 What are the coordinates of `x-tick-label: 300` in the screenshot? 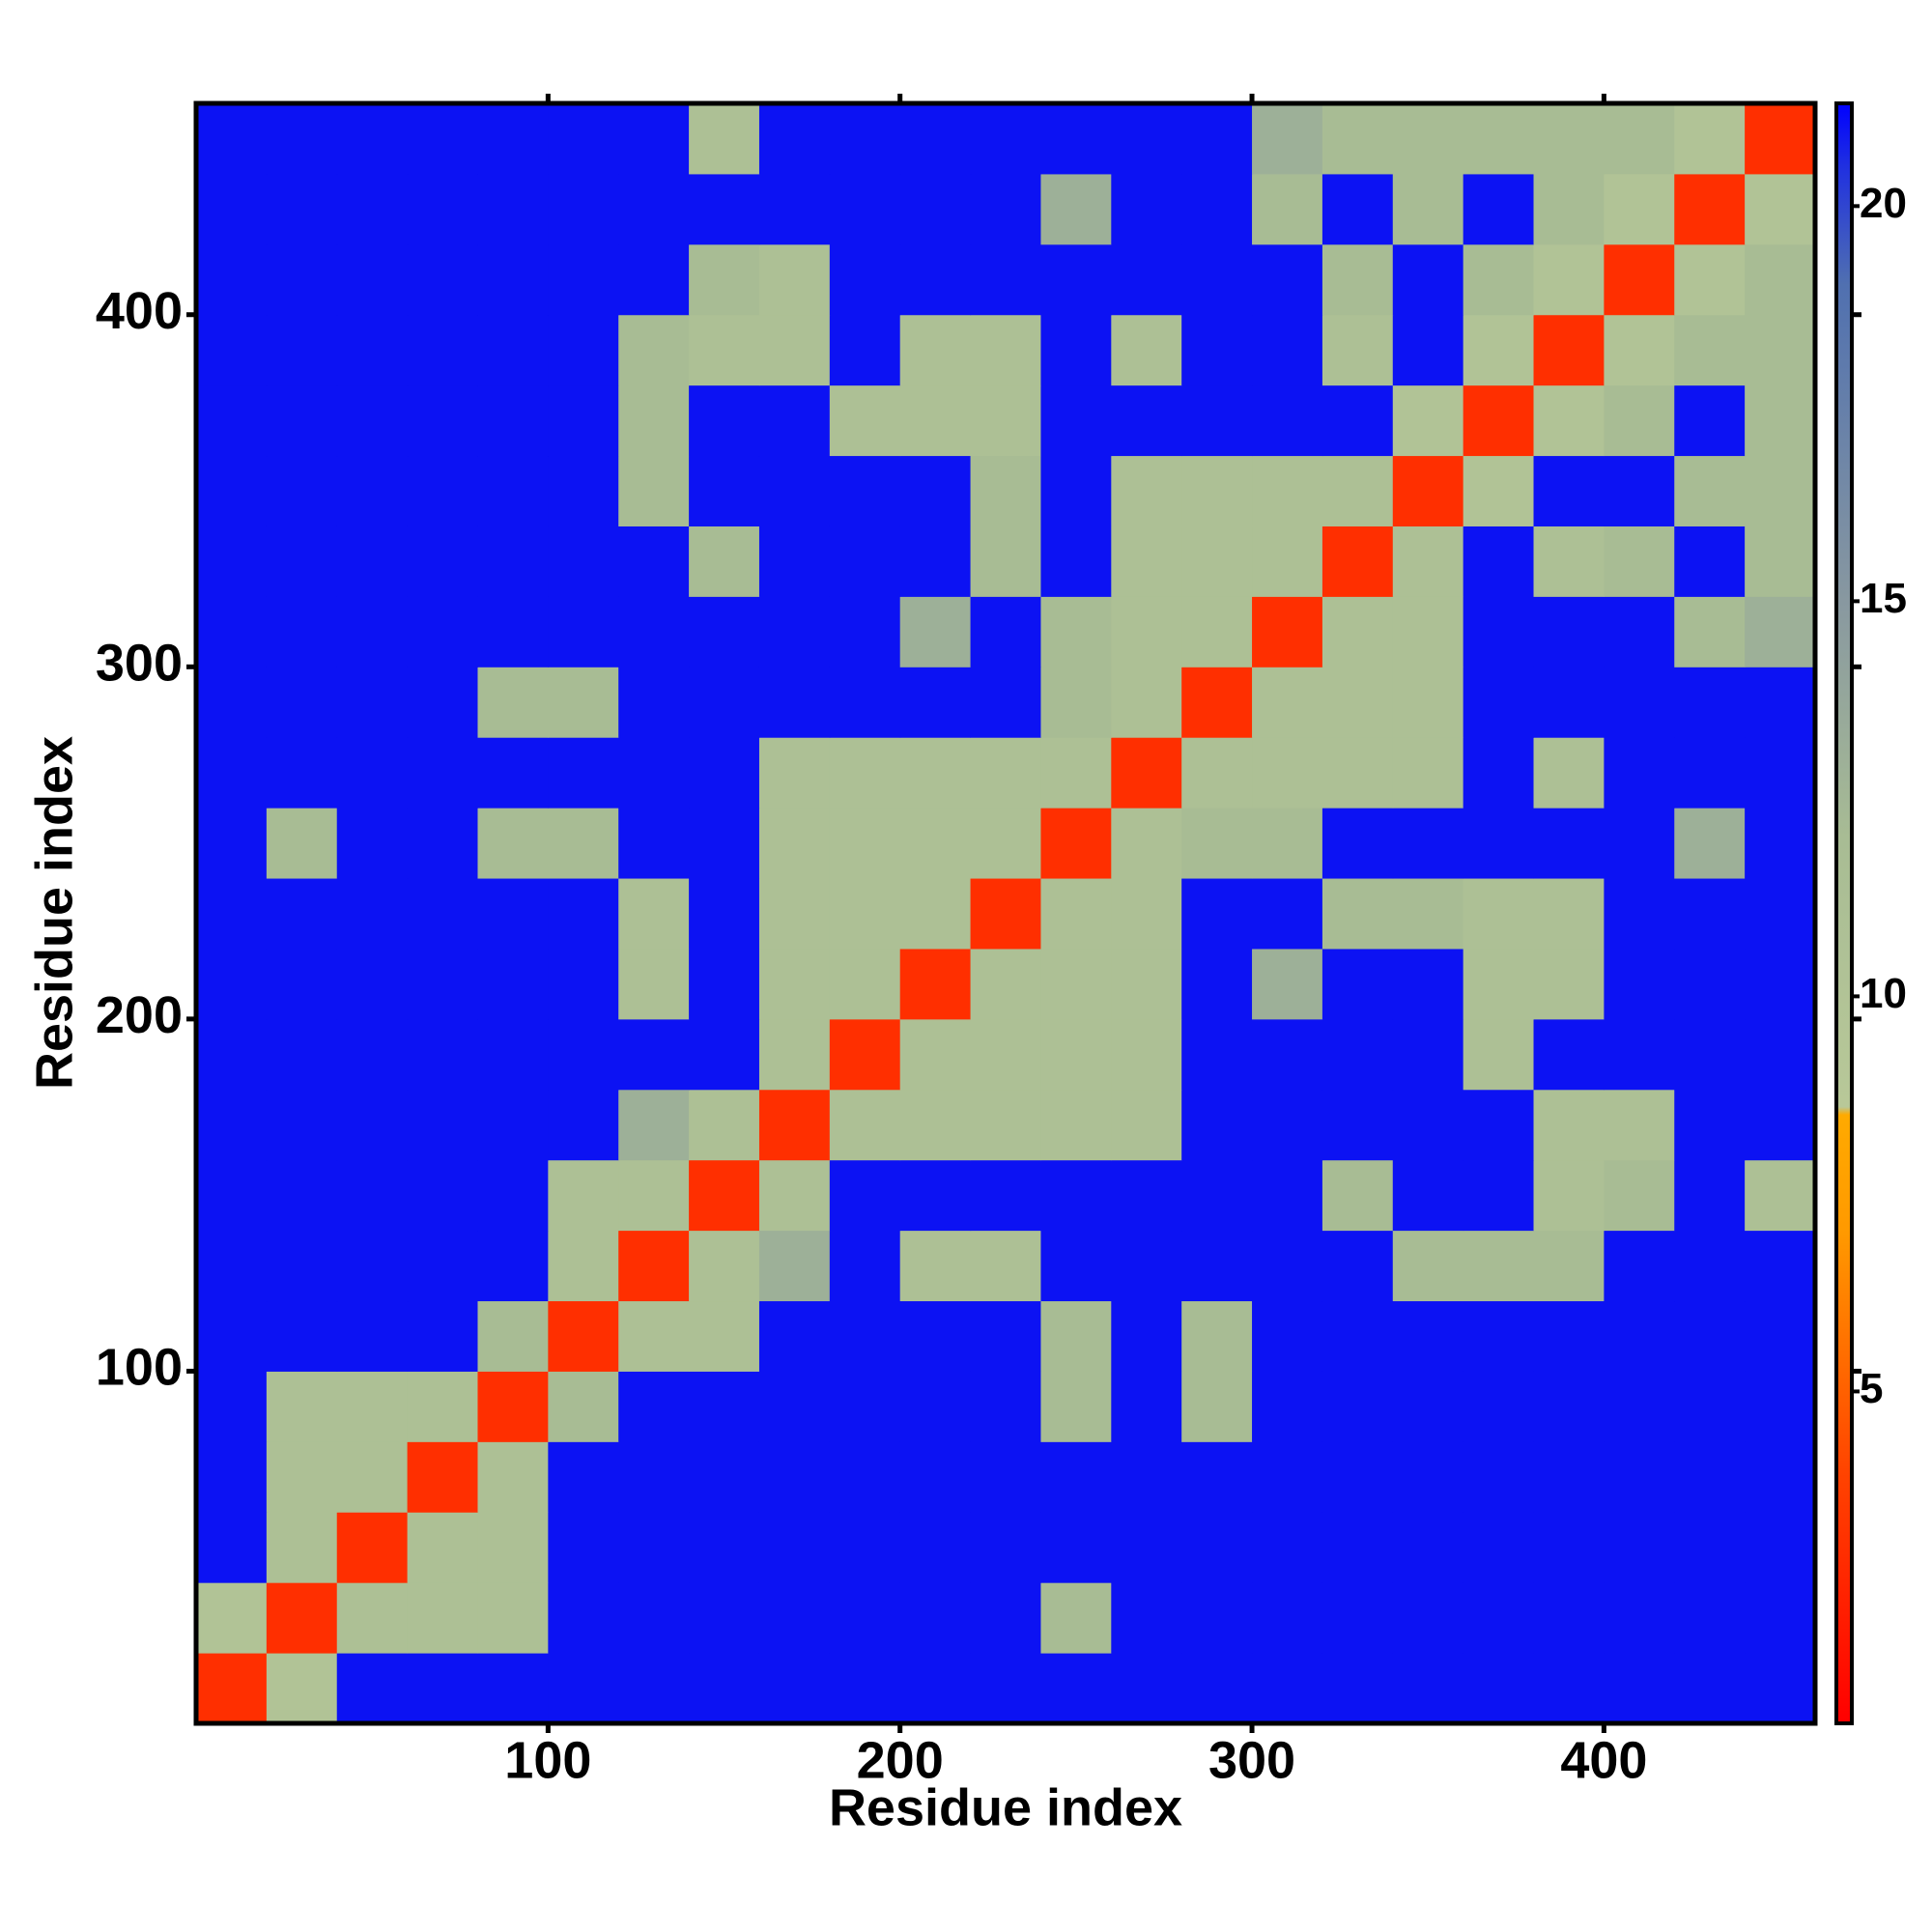 It's located at (1251, 1760).